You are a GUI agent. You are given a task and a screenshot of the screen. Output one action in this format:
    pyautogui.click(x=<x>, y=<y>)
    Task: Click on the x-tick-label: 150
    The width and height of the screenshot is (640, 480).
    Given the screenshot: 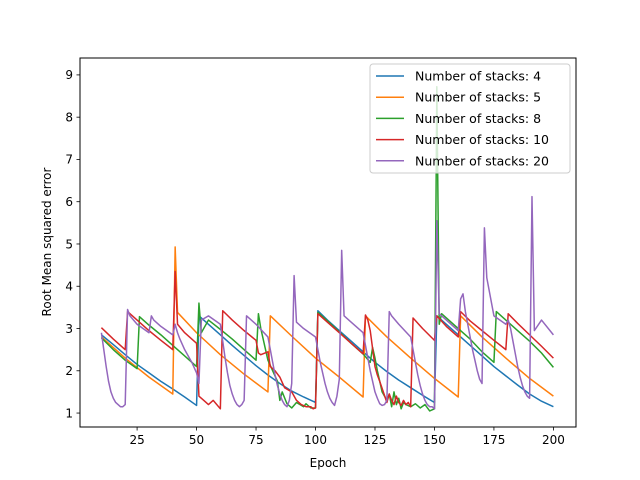 What is the action you would take?
    pyautogui.click(x=434, y=440)
    